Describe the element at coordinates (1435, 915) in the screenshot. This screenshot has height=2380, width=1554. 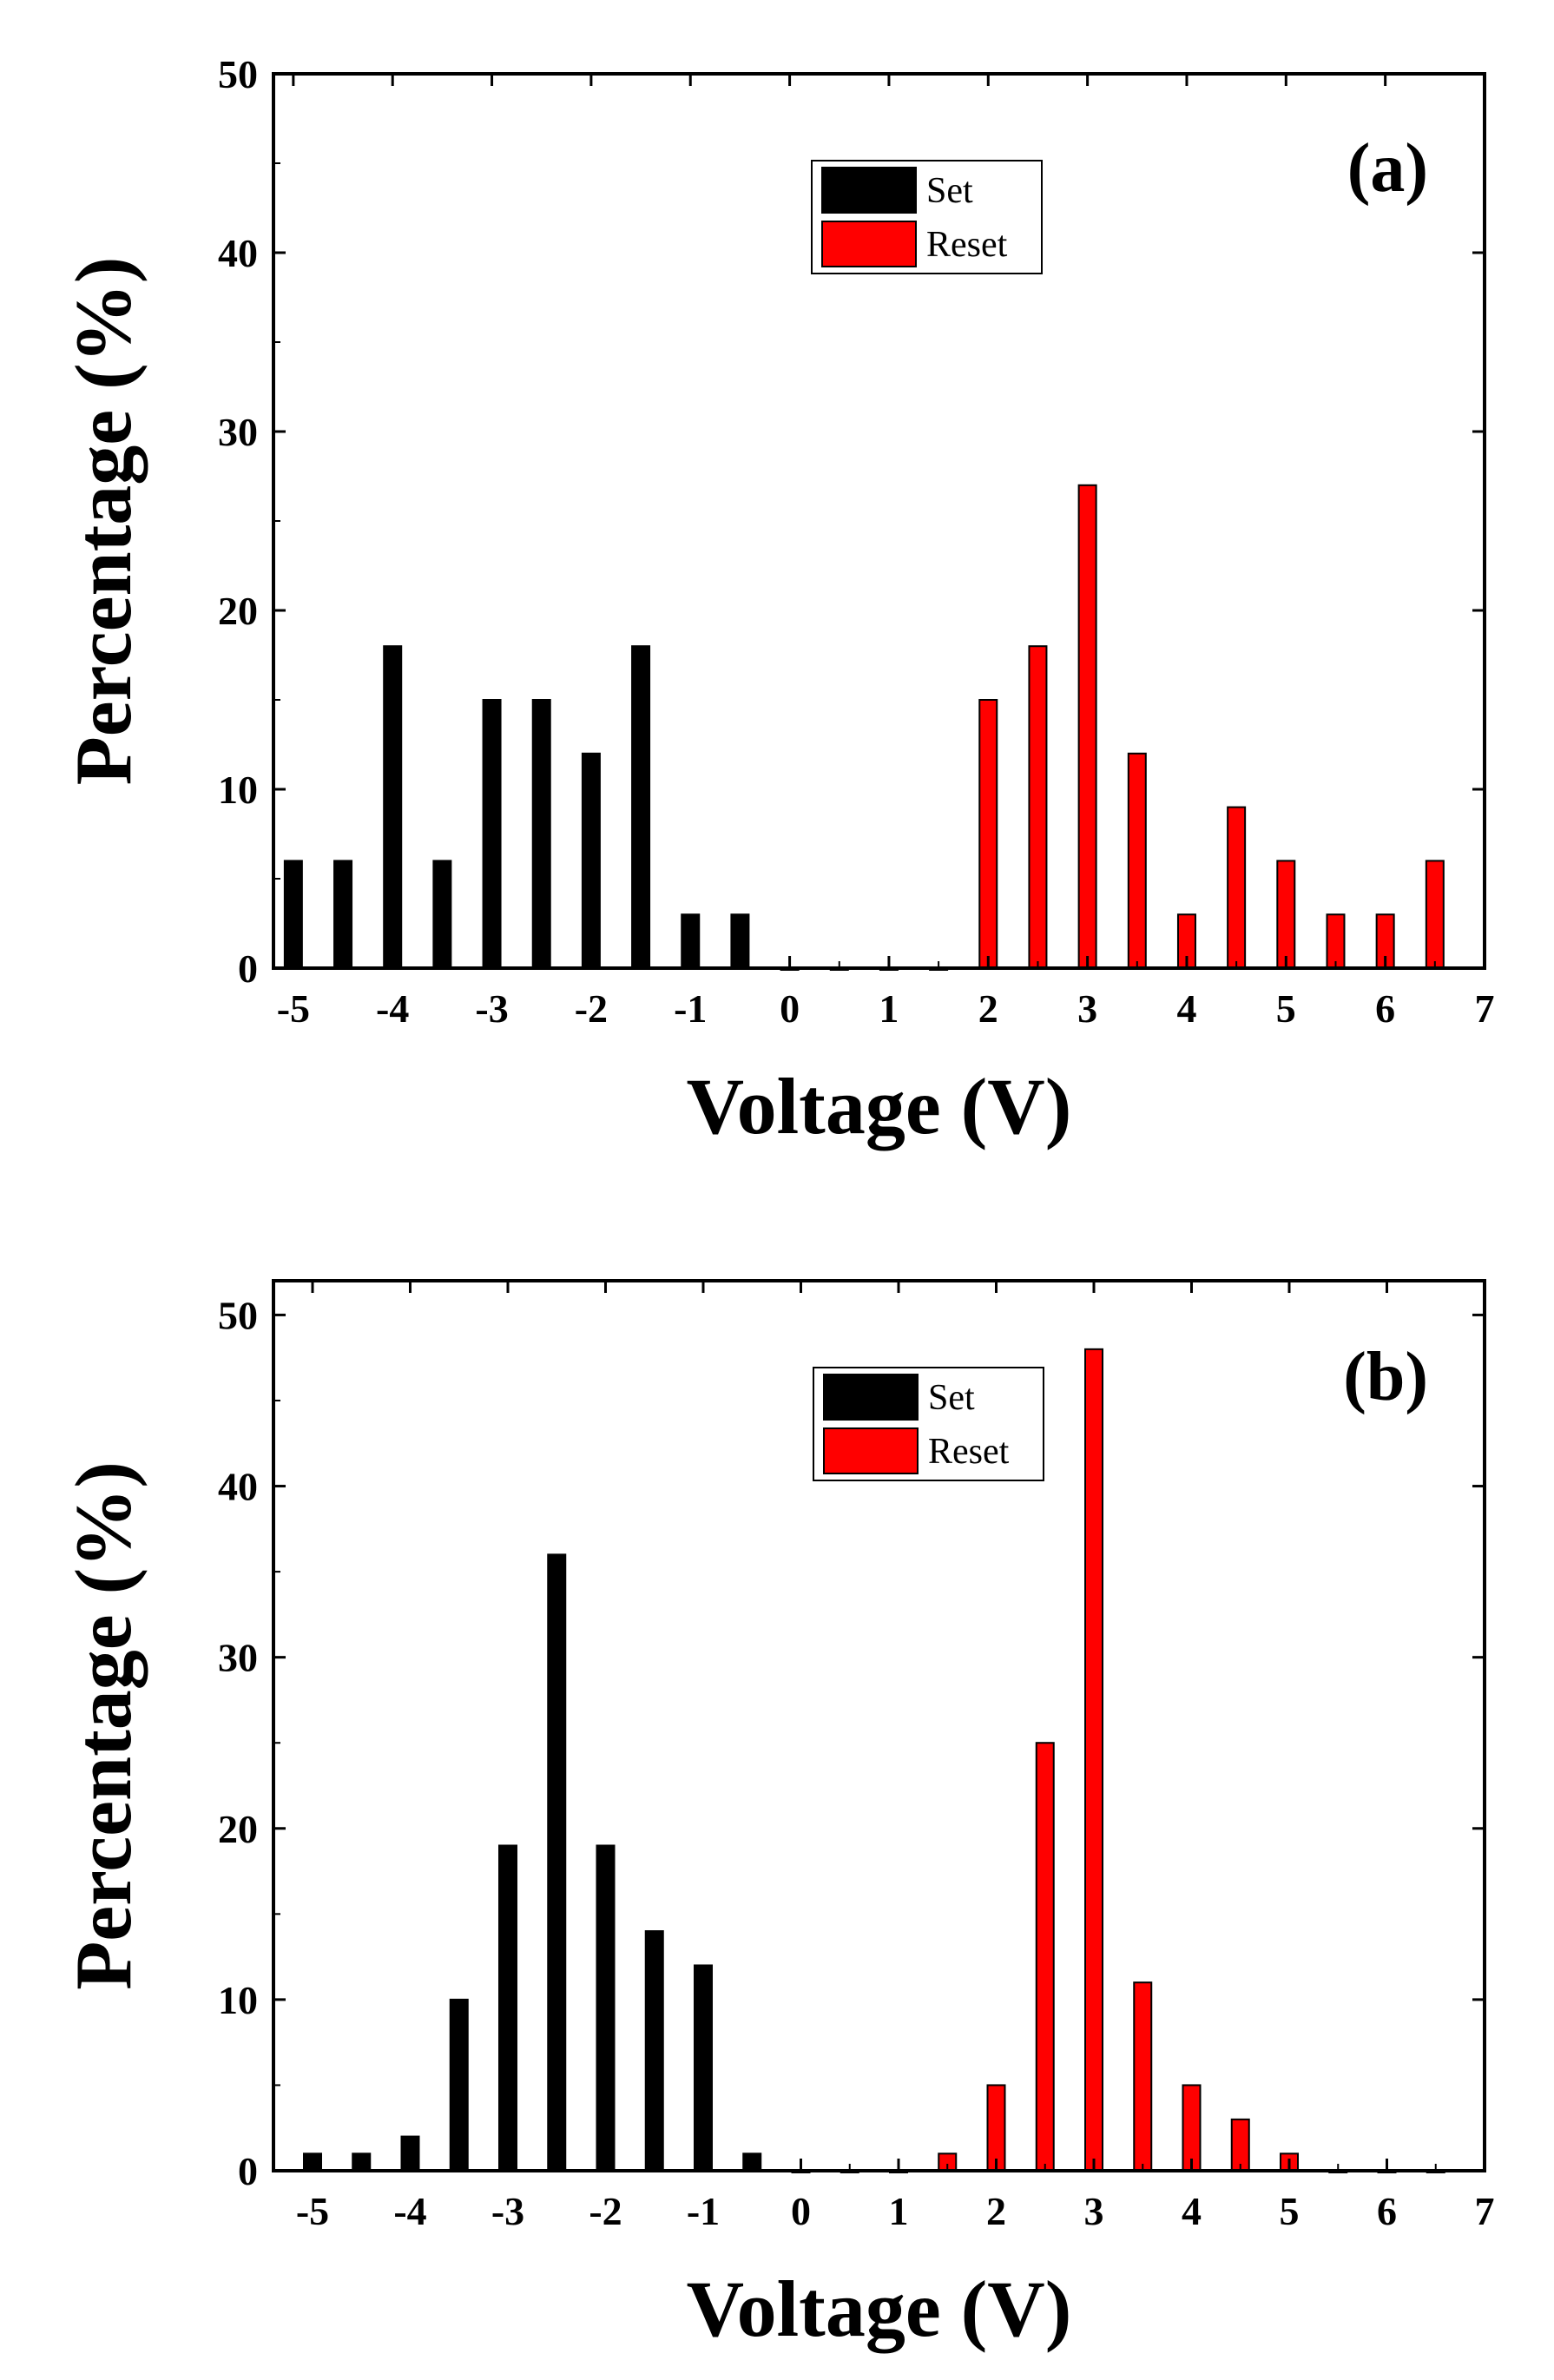
I see `bar-reset-6p5` at that location.